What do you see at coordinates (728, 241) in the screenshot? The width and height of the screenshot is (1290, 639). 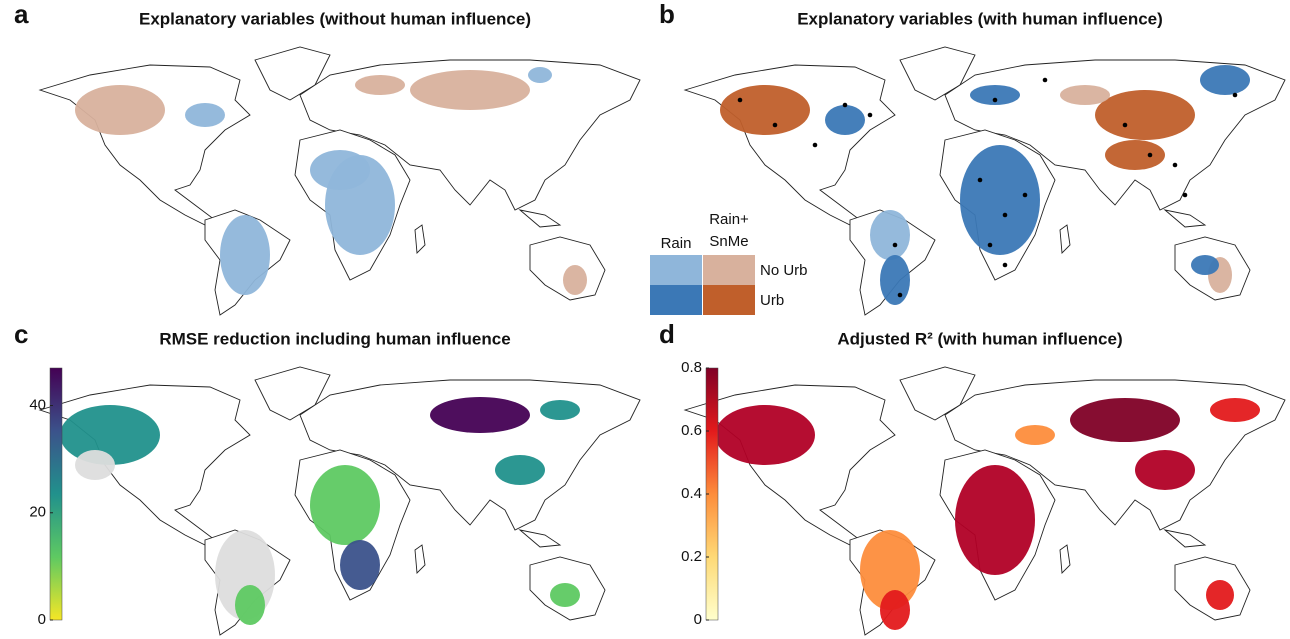 I see `legend-header: SnMe` at bounding box center [728, 241].